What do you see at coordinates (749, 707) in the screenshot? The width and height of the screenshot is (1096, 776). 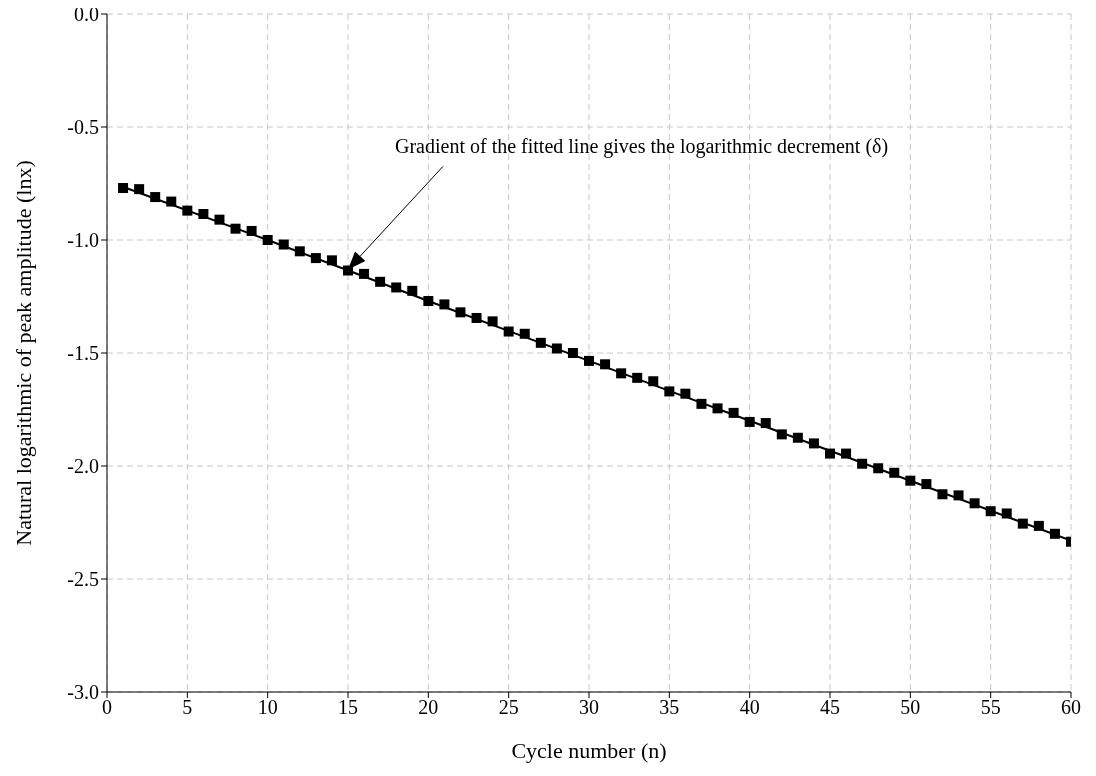 I see `x-tick-label: 40` at bounding box center [749, 707].